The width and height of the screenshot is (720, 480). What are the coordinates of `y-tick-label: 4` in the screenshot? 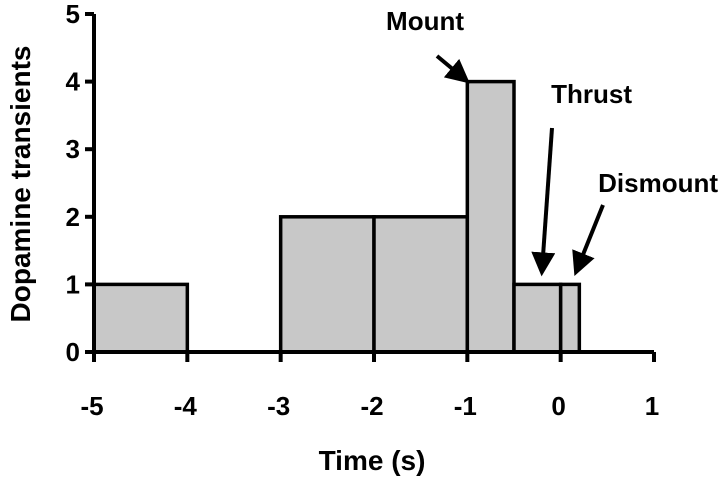 It's located at (73, 82).